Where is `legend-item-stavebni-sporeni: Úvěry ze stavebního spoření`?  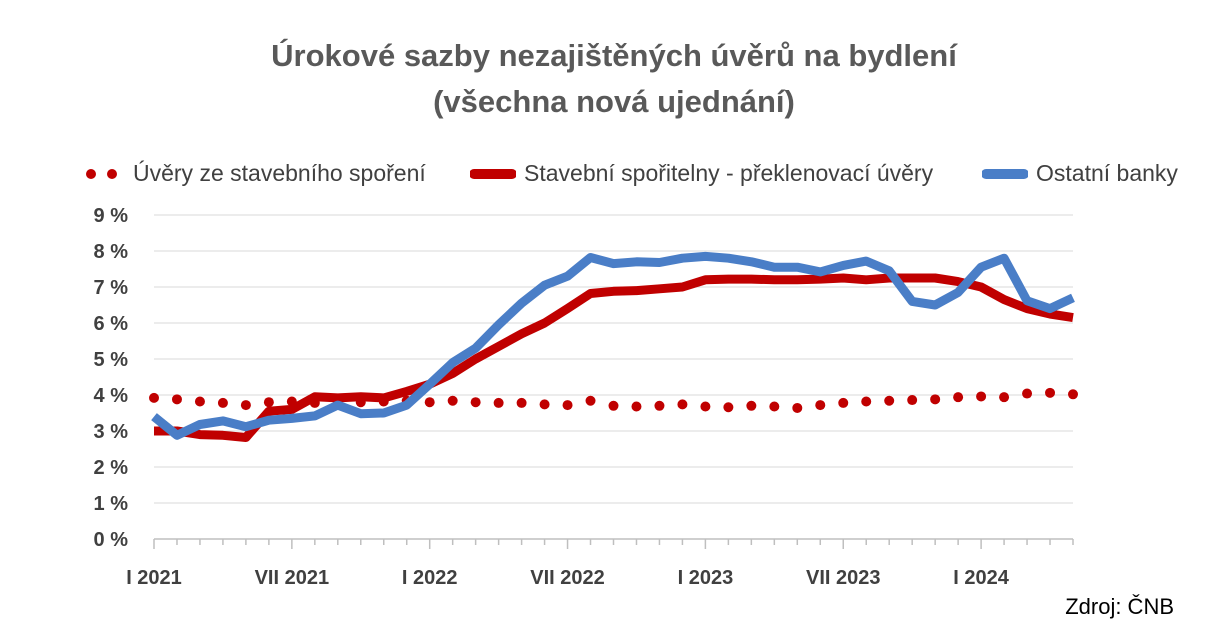
legend-item-stavebni-sporeni: Úvěry ze stavebního spoření is located at coordinates (255, 173).